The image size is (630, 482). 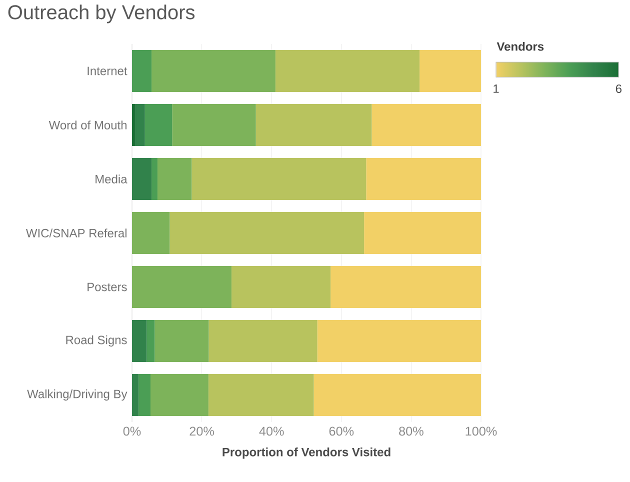 What do you see at coordinates (96, 341) in the screenshot?
I see `y-tick-label: Road Signs` at bounding box center [96, 341].